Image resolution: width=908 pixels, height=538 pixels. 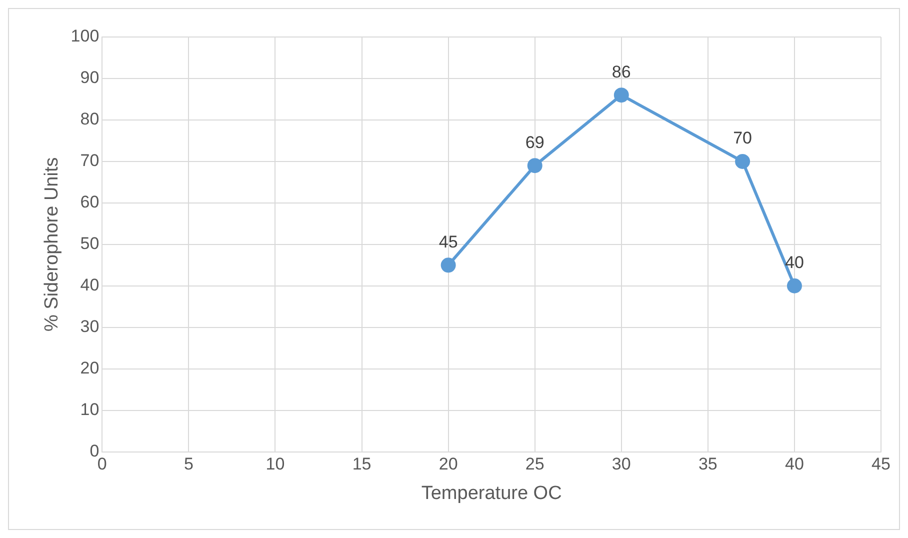 What do you see at coordinates (90, 202) in the screenshot?
I see `y-tick-label: 60` at bounding box center [90, 202].